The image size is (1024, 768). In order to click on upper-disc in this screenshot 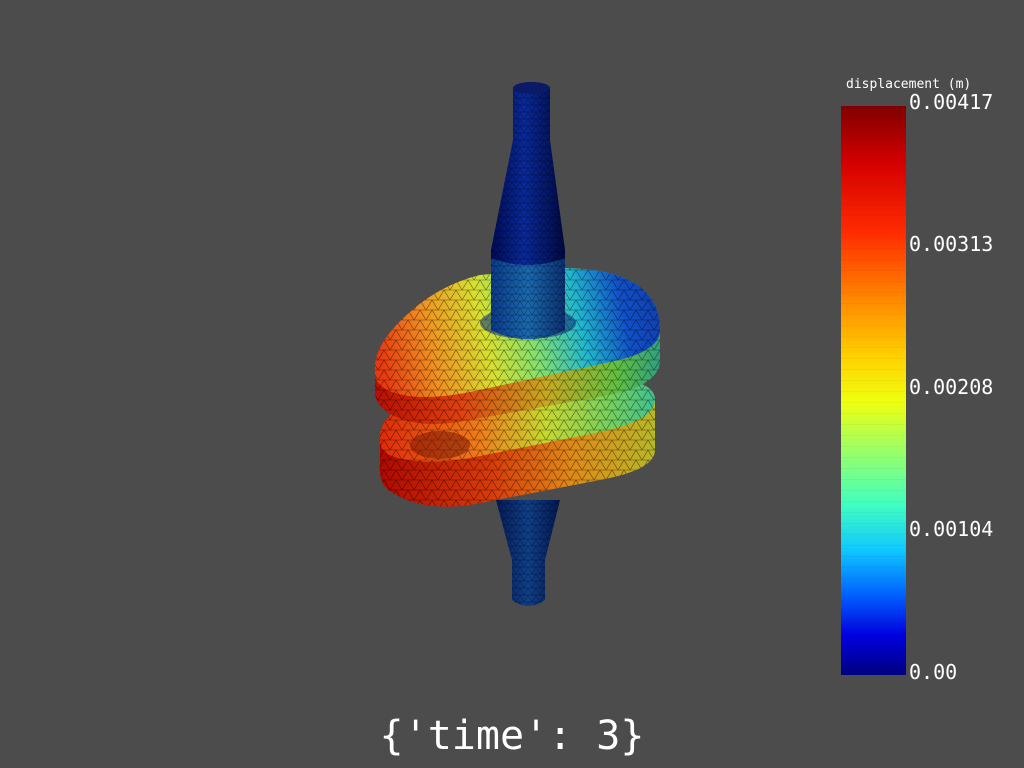, I will do `click(517, 346)`.